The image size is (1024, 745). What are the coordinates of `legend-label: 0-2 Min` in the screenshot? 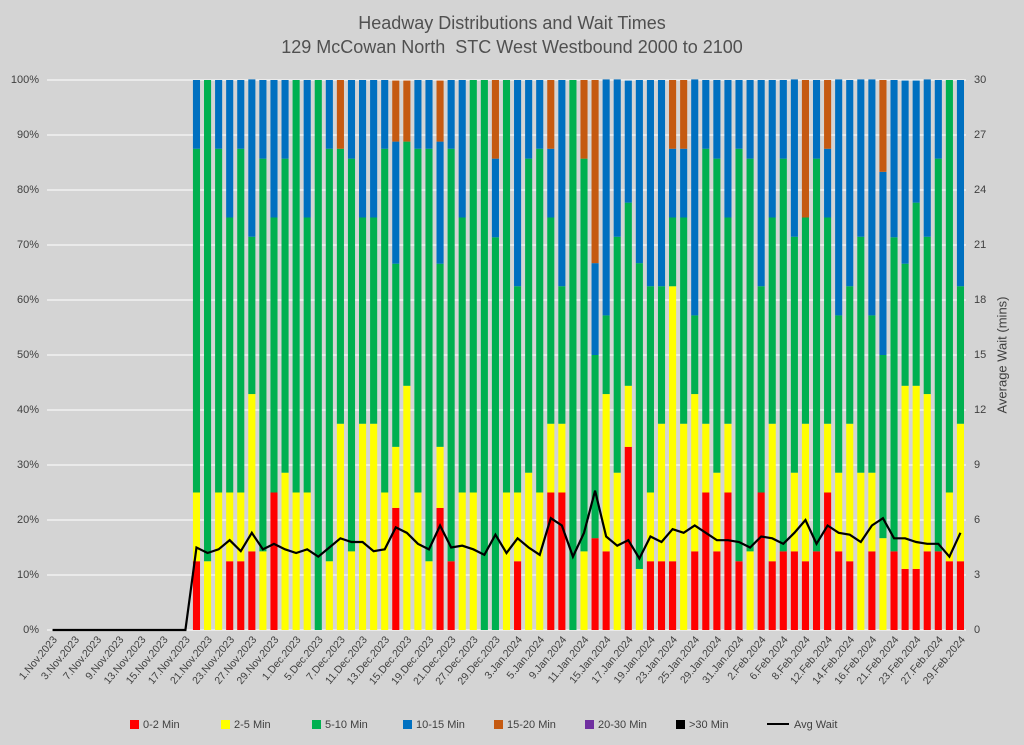 It's located at (161, 725).